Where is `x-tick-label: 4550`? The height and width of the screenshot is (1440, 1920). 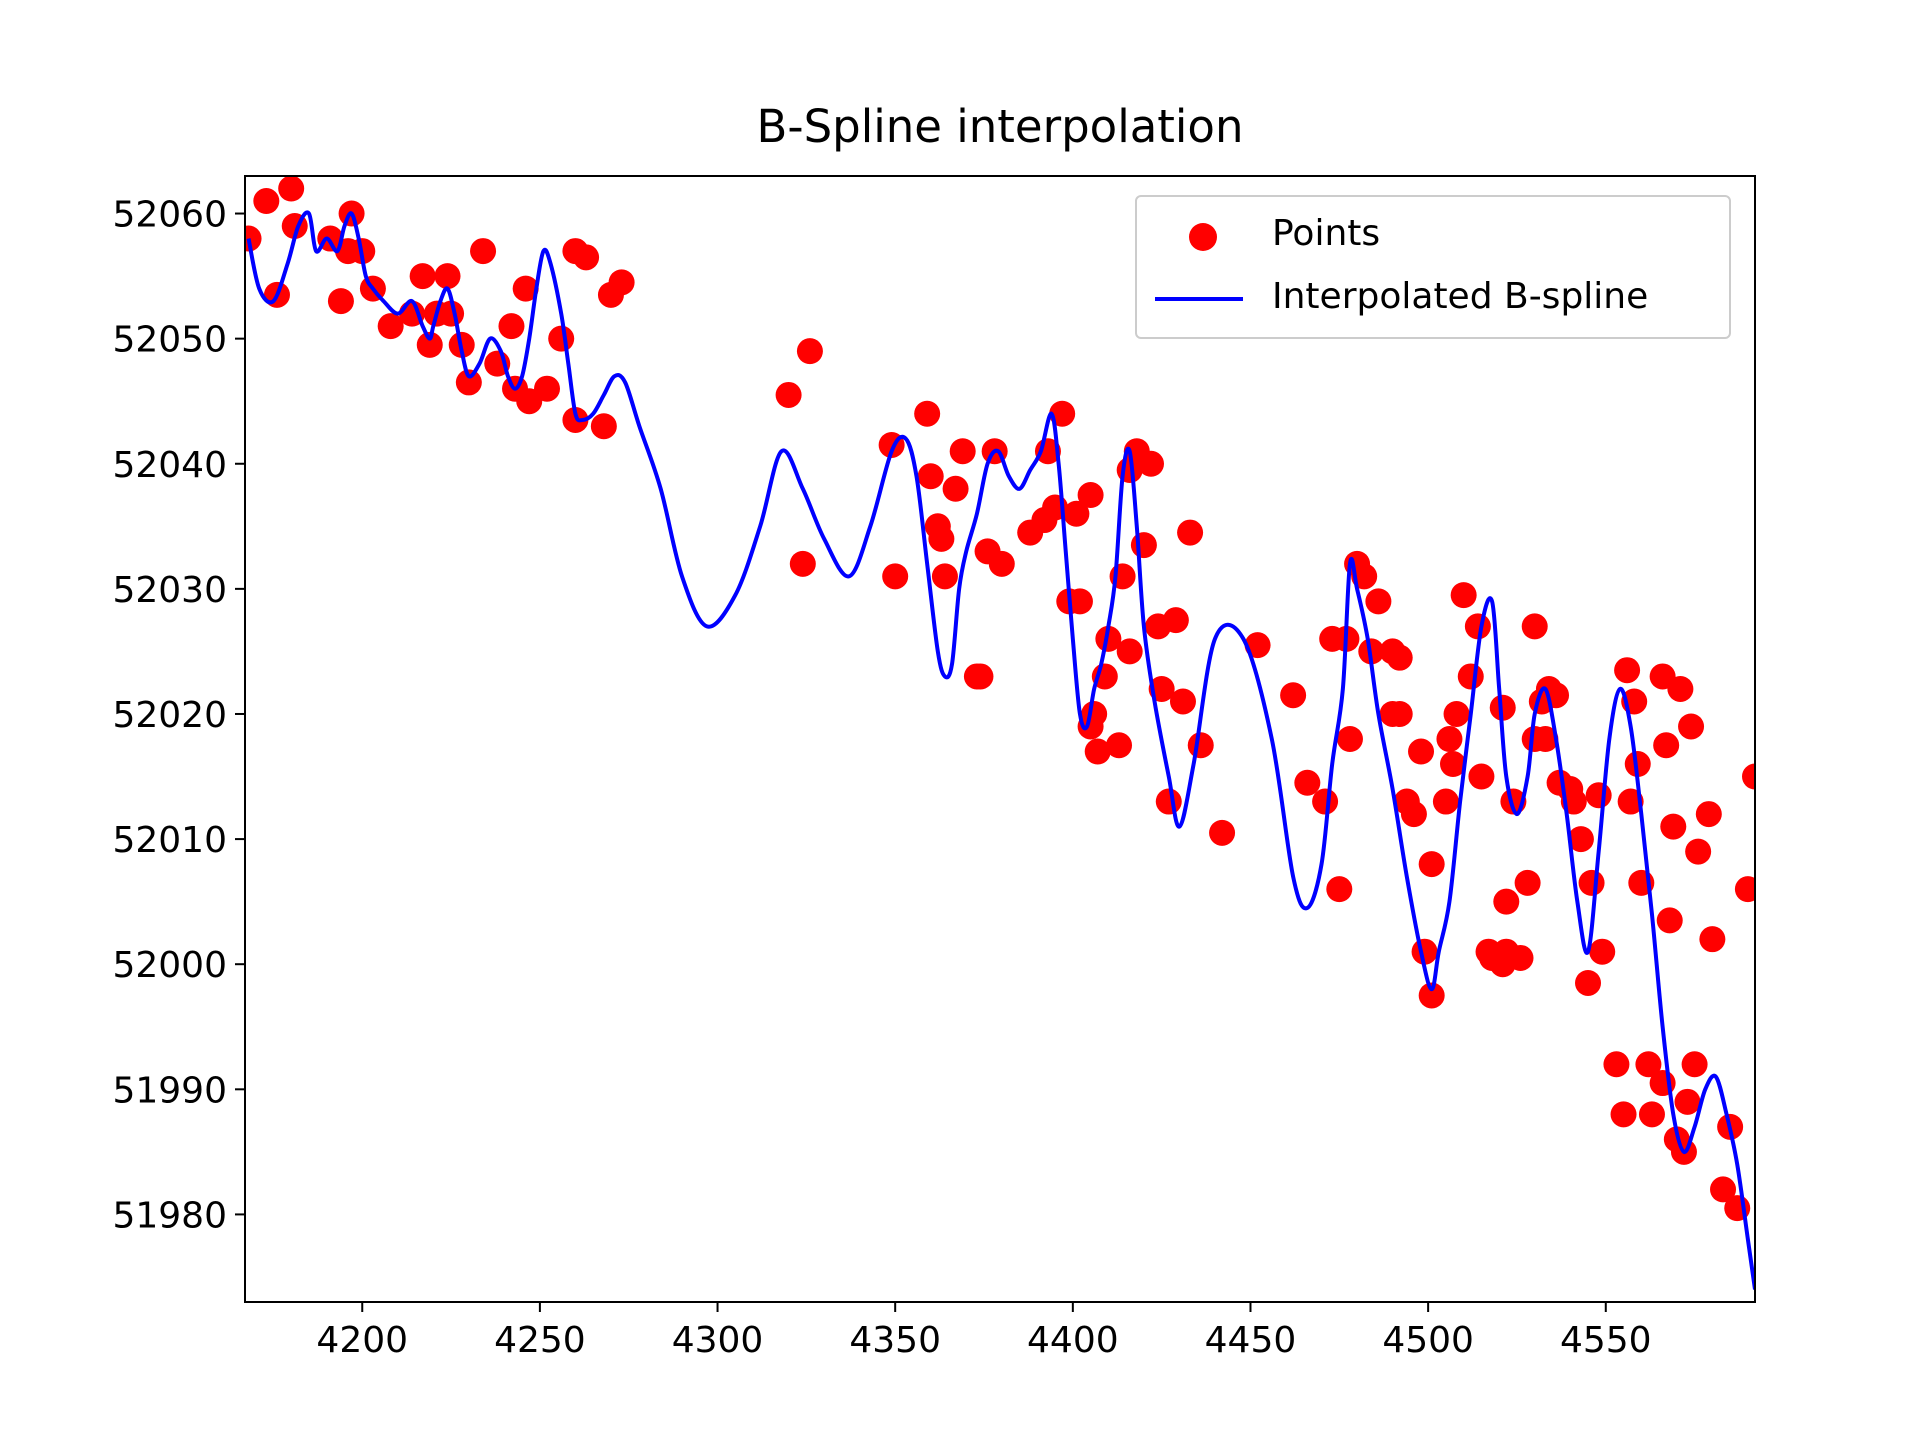
x-tick-label: 4550 is located at coordinates (1606, 1340).